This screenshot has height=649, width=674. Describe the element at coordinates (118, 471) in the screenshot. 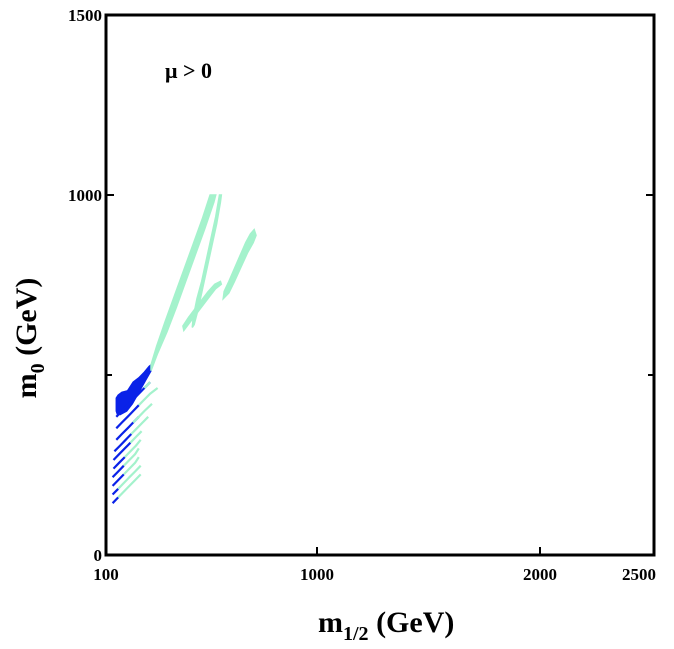

I see `contour-7-blue` at that location.